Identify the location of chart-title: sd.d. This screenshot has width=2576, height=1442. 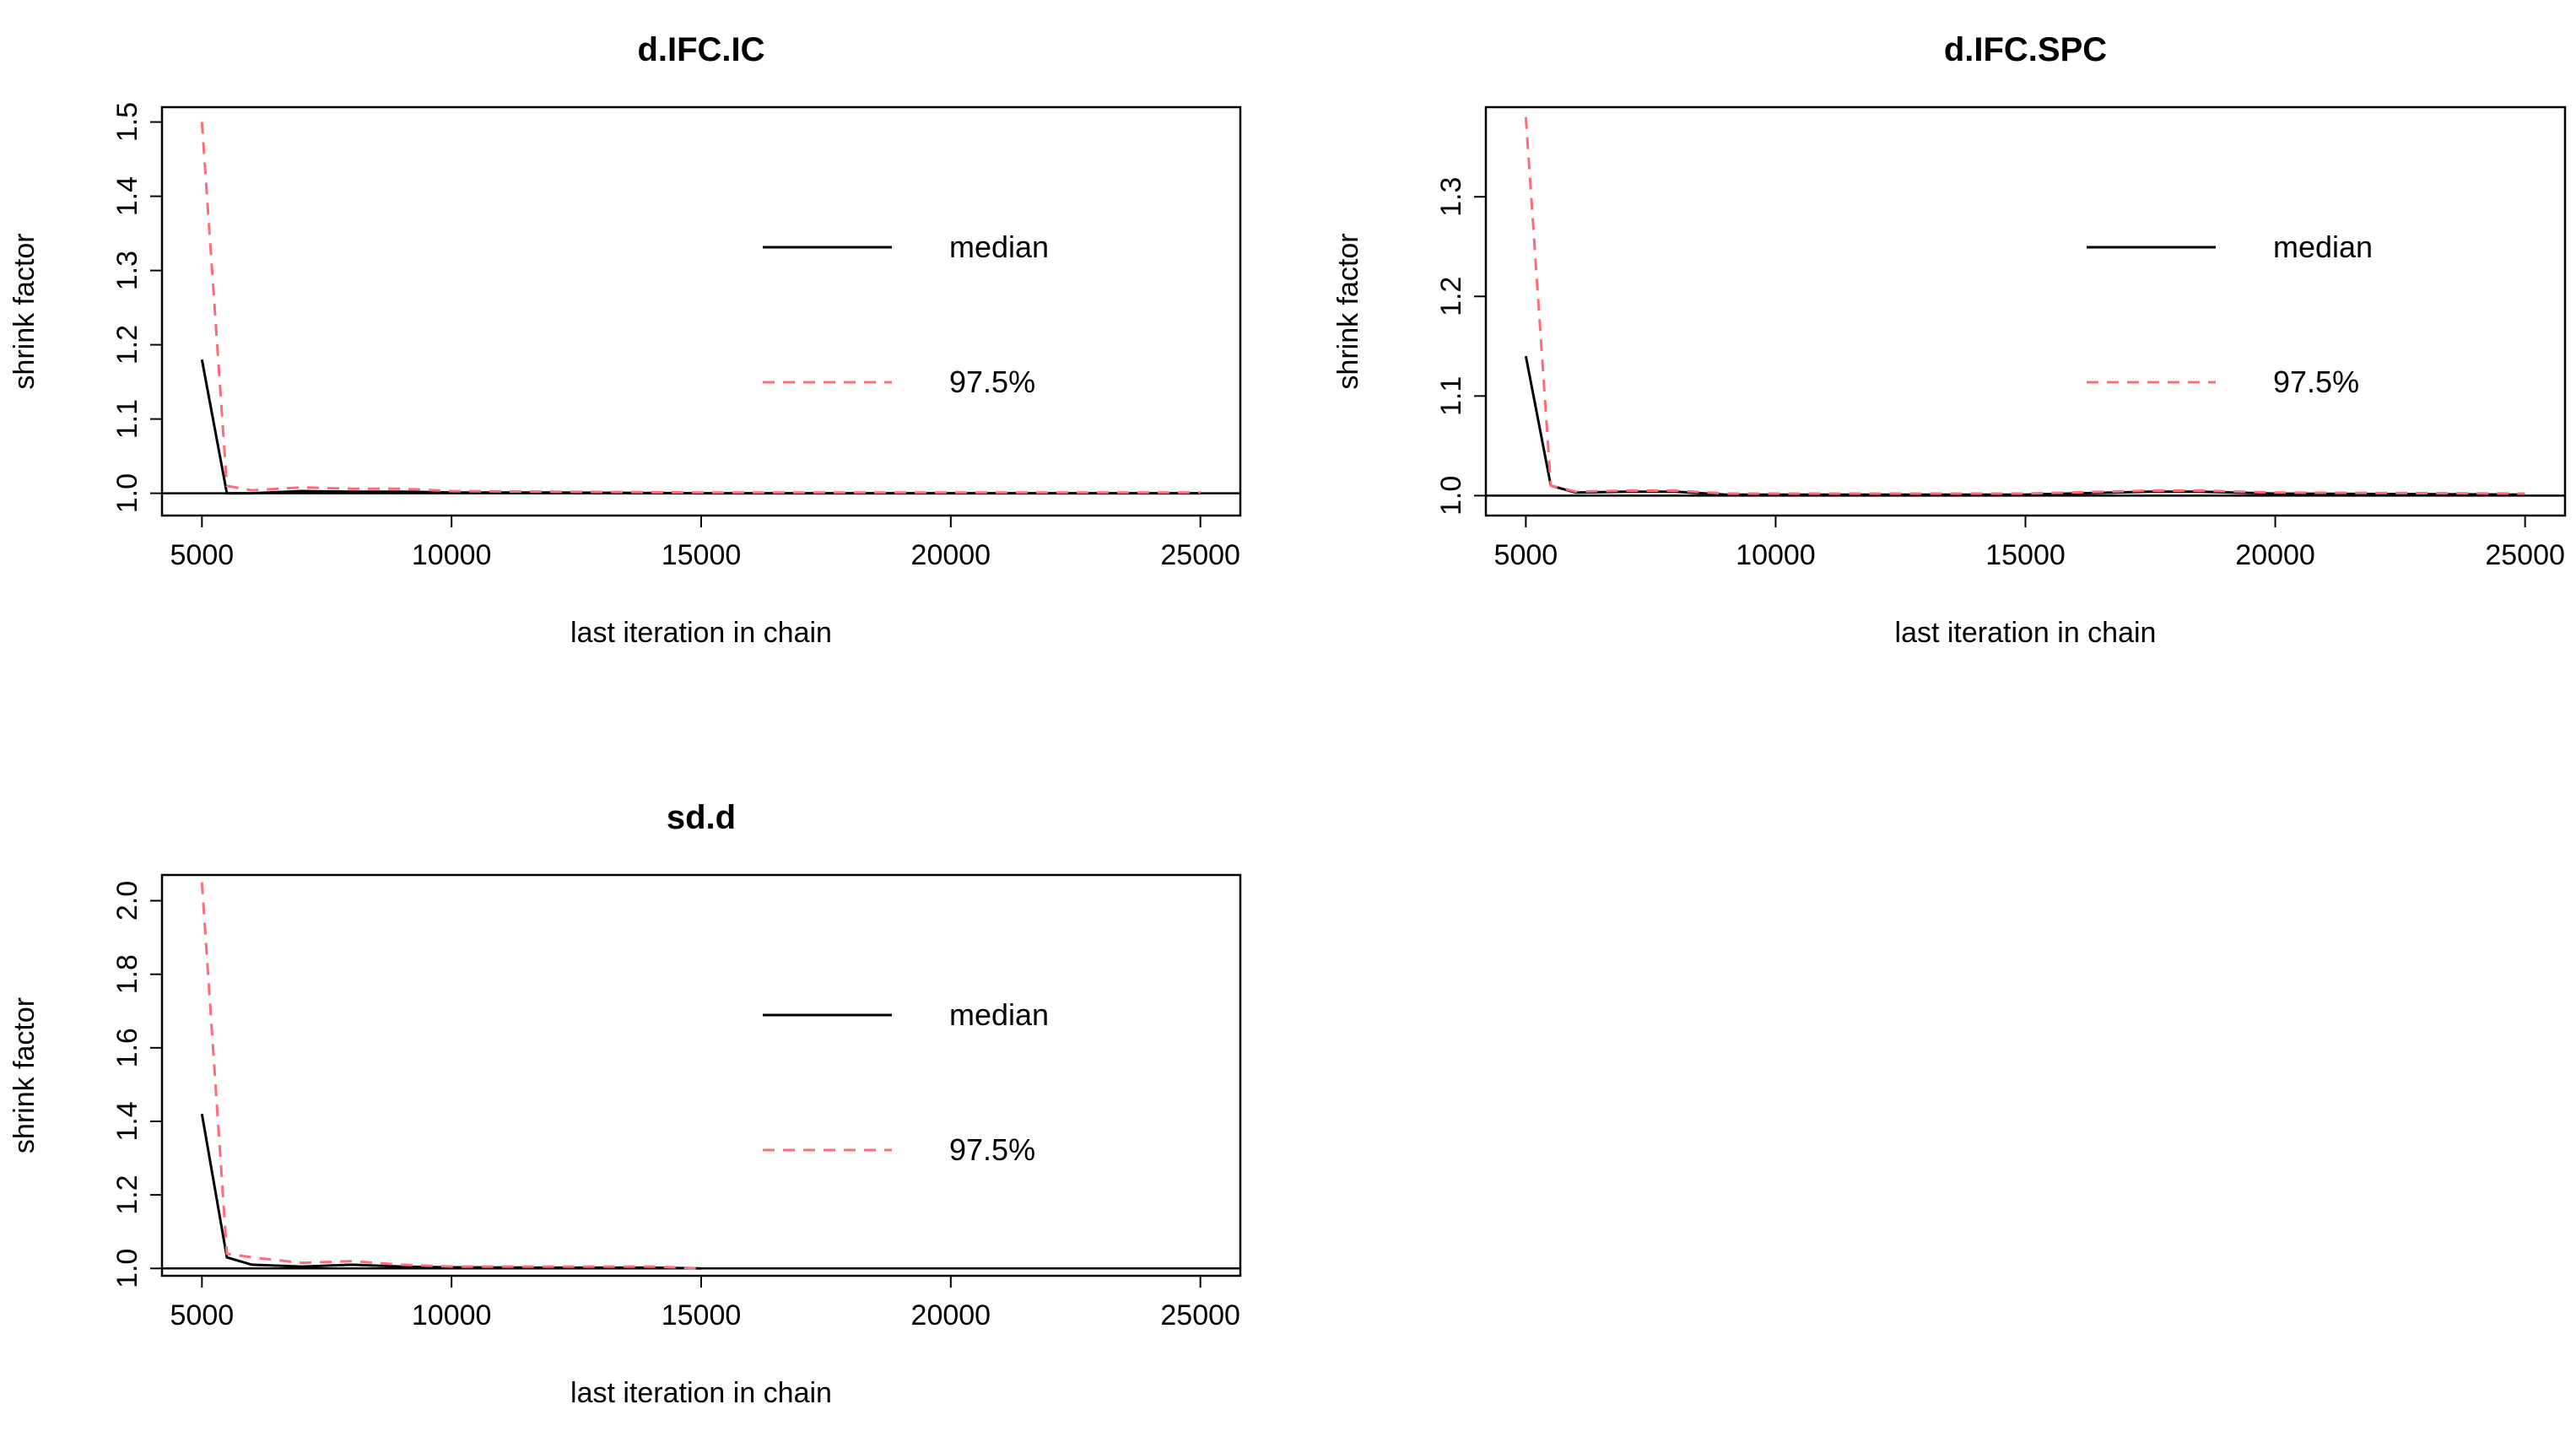
(701, 817).